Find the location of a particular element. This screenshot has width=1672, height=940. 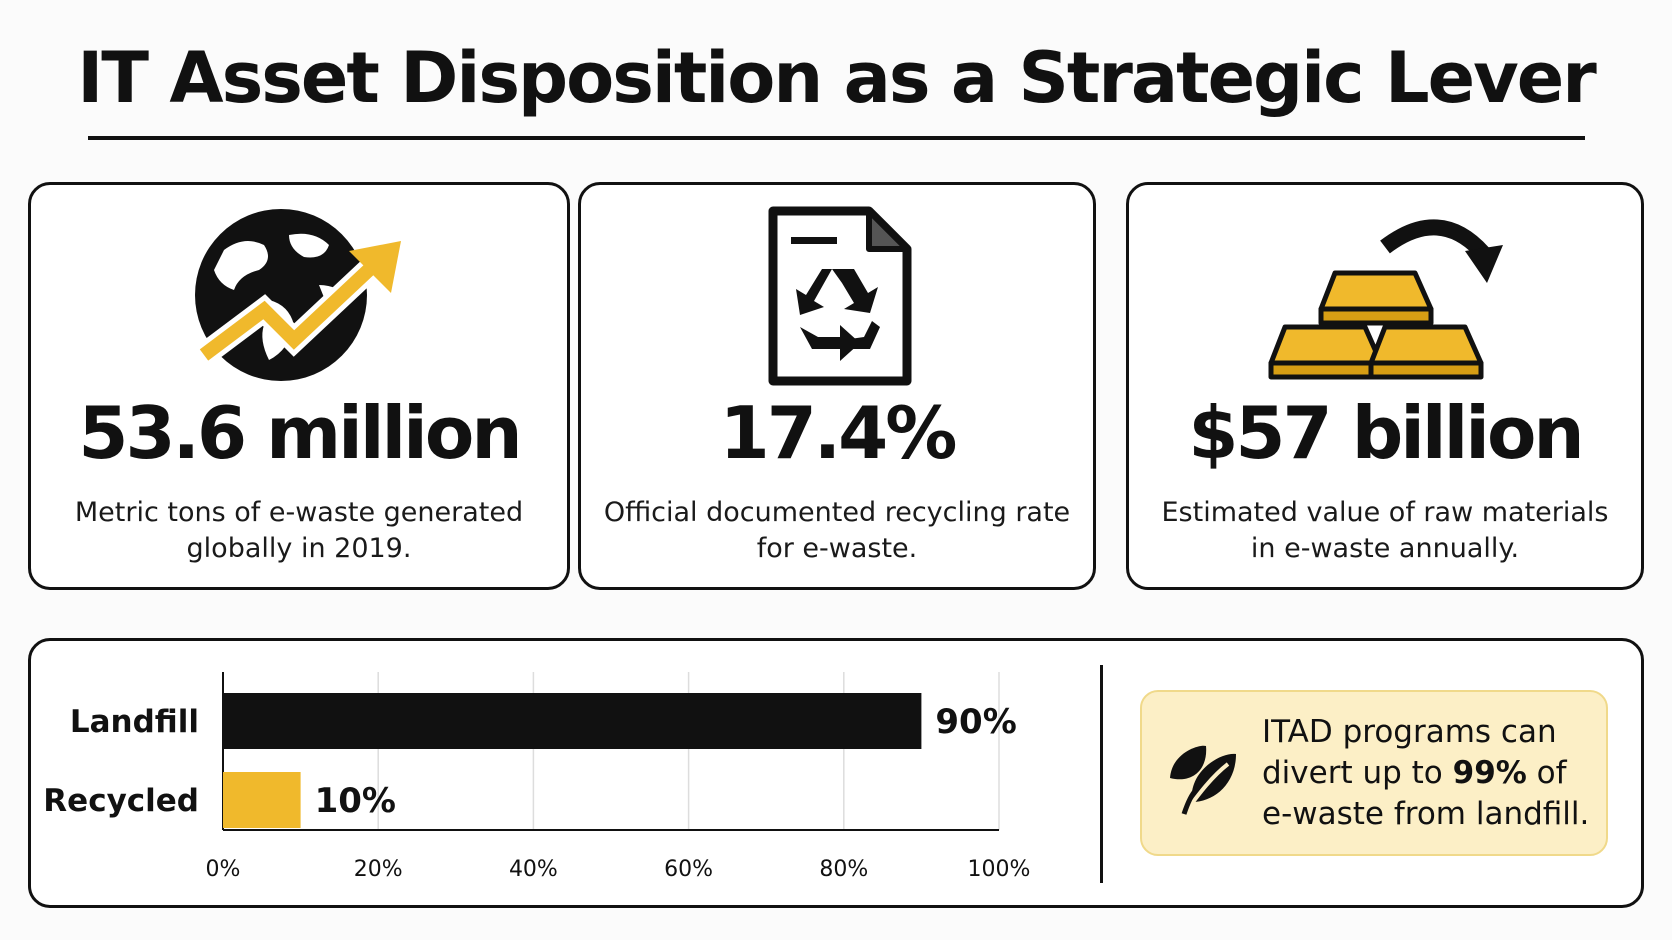

panel-divider is located at coordinates (1101, 774).